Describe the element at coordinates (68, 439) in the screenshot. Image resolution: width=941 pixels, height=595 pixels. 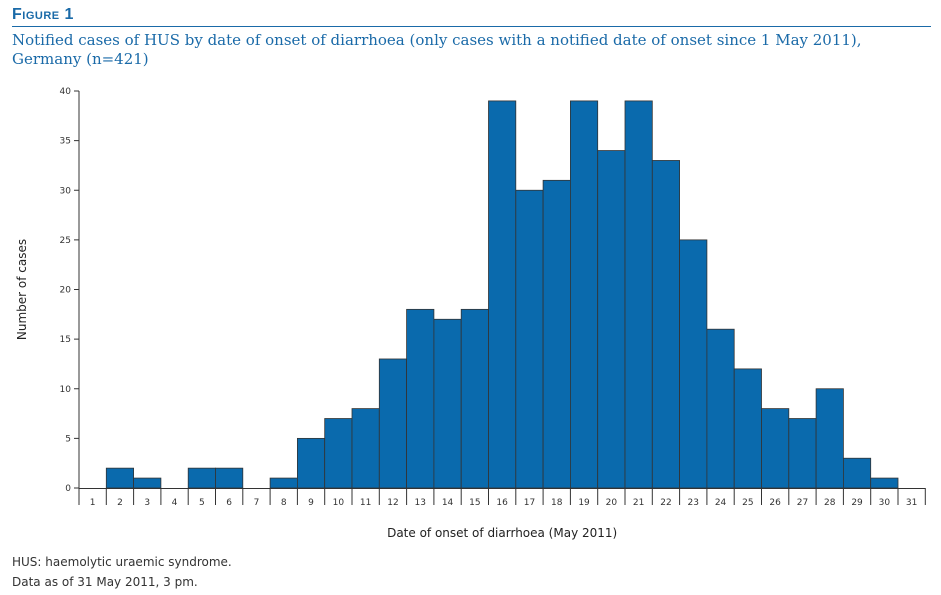
I see `y-tick-label: 5` at that location.